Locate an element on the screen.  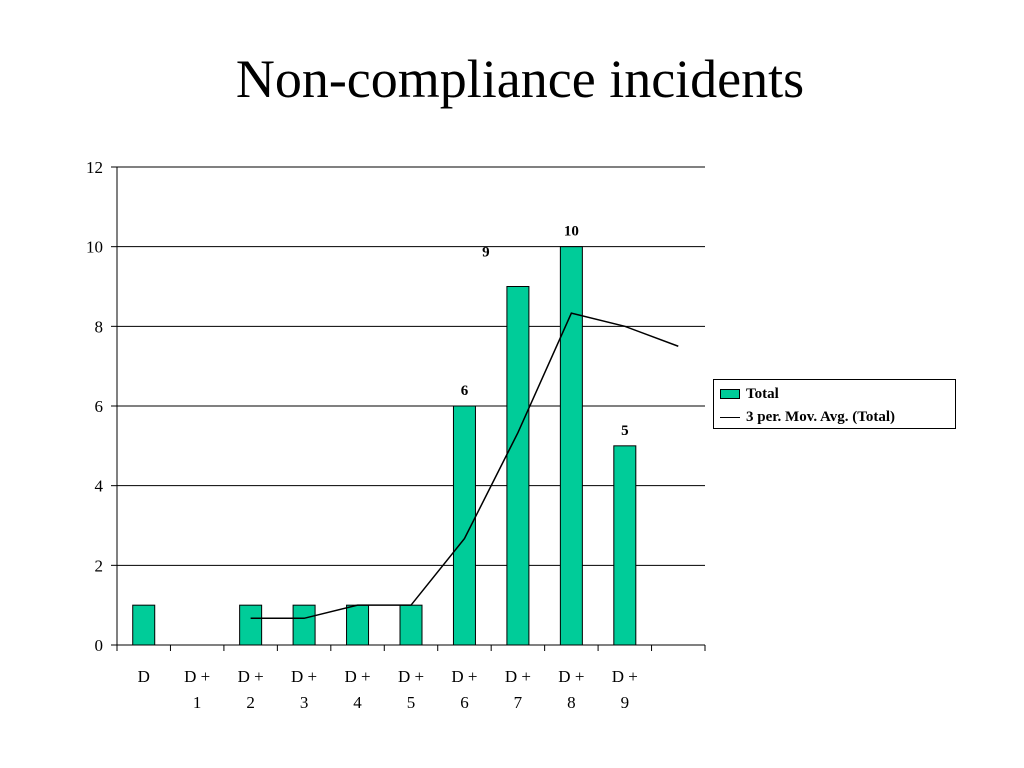
data-label: 9 is located at coordinates (486, 253).